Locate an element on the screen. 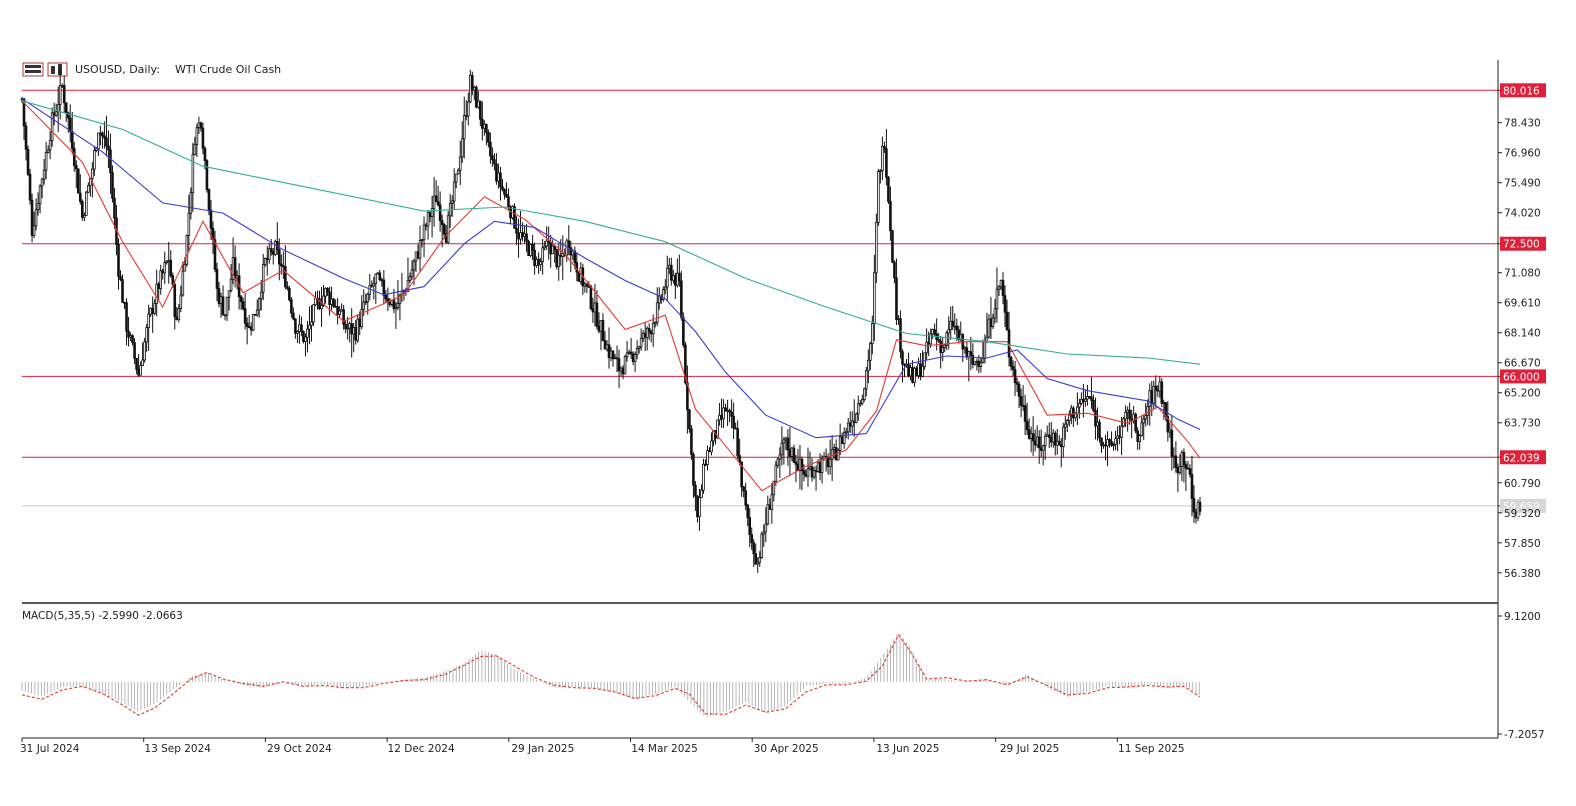  y-tick-label: 63.730 is located at coordinates (1522, 424).